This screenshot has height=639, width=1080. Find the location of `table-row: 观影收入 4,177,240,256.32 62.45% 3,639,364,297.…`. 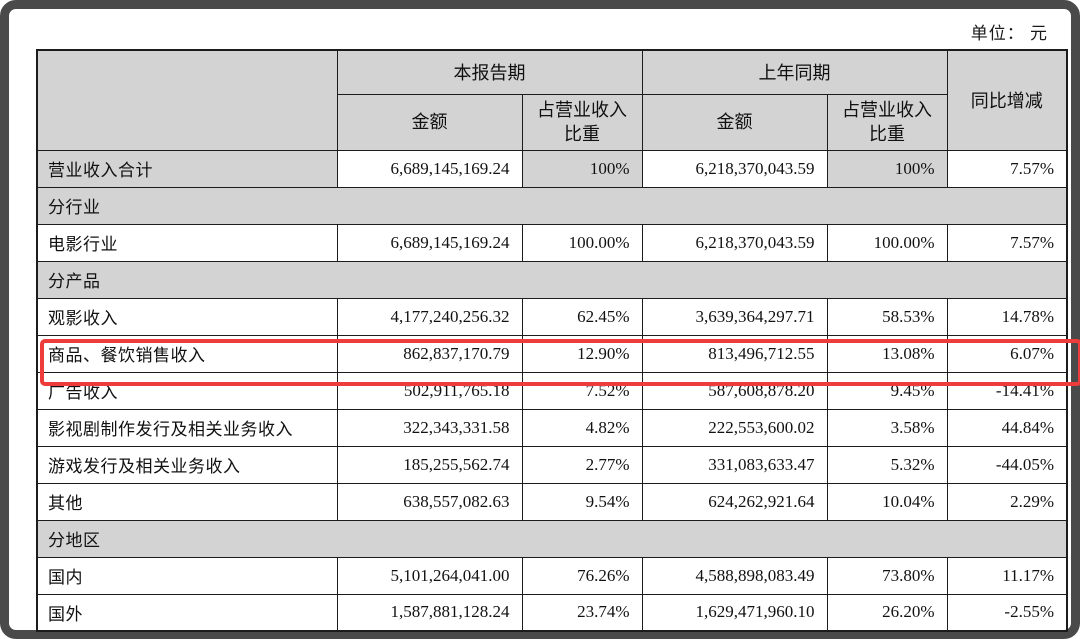

table-row: 观影收入 4,177,240,256.32 62.45% 3,639,364,297.… is located at coordinates (552, 316).